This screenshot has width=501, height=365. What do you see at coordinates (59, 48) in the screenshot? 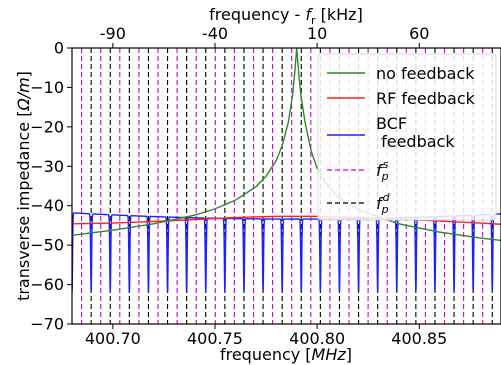
I see `y-tick-label: 0` at bounding box center [59, 48].